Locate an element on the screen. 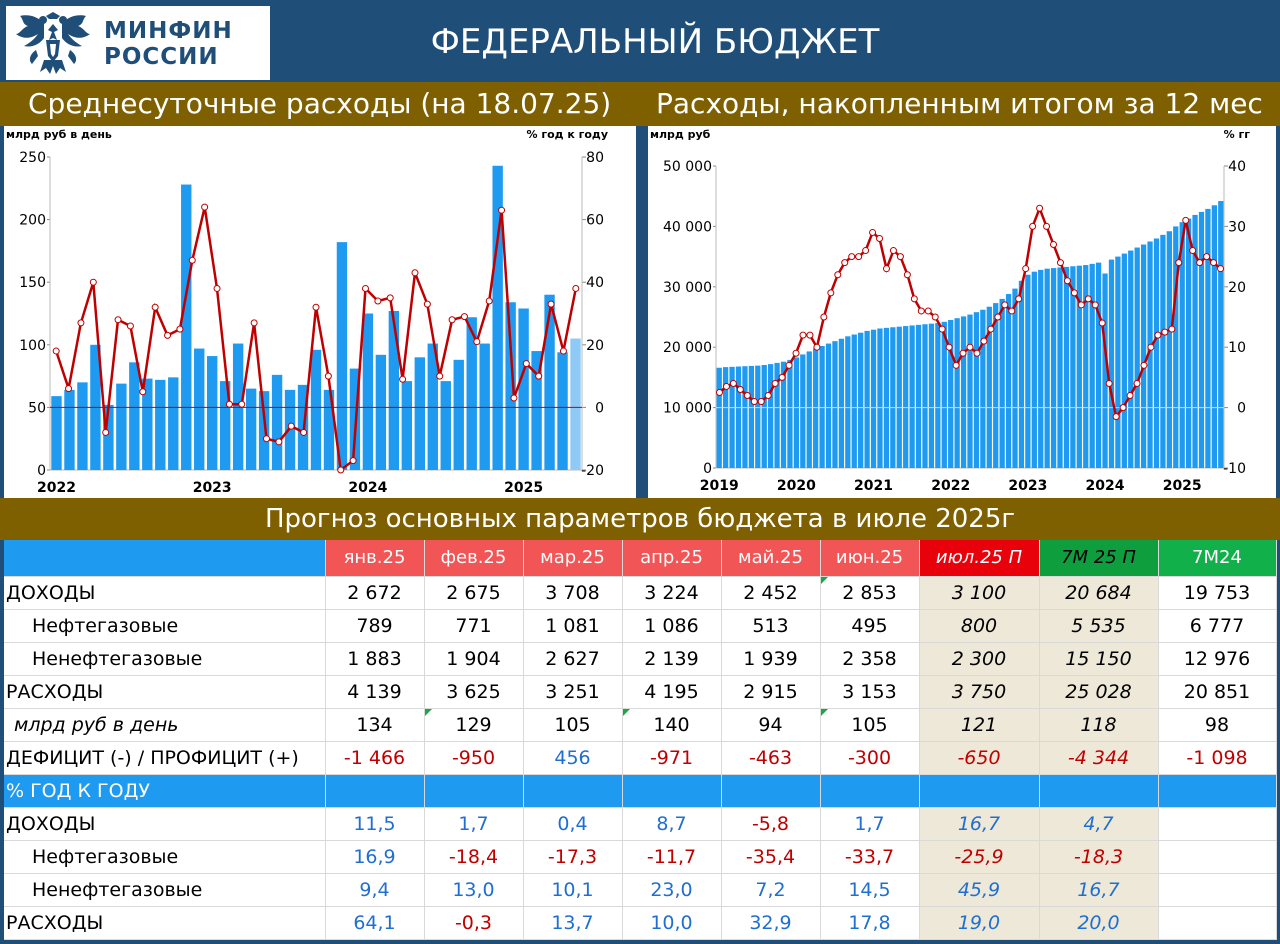 Image resolution: width=1280 pixels, height=944 pixels. row-label: Нефтегазовые is located at coordinates (165, 857).